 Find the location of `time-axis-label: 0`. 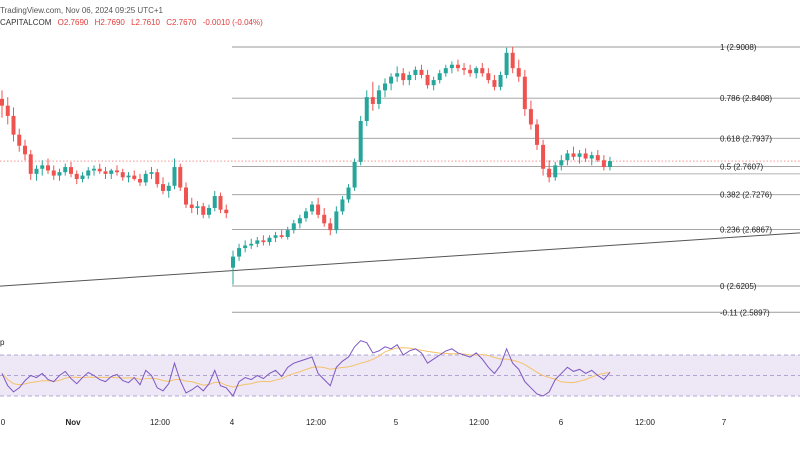

time-axis-label: 0 is located at coordinates (3, 422).